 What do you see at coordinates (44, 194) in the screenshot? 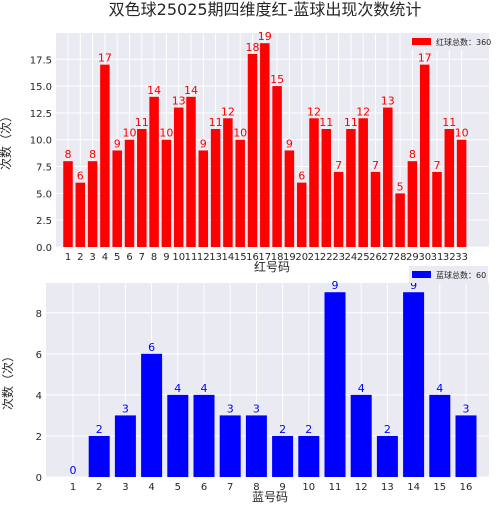
I see `red-y-tick-label: 5.0` at bounding box center [44, 194].